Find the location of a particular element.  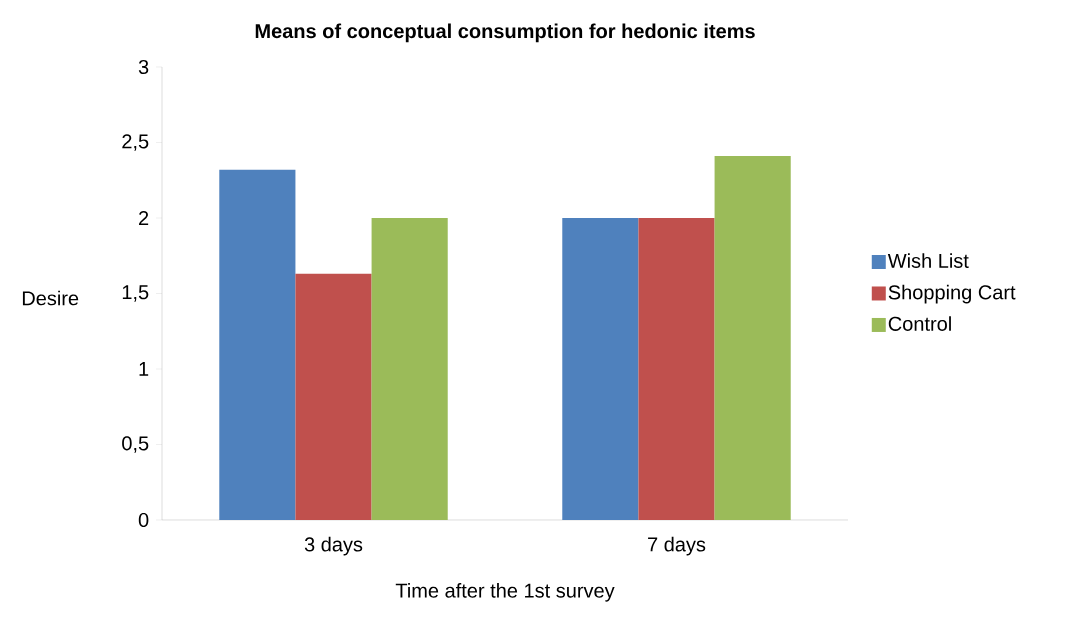

x-tick-label: 3 days is located at coordinates (333, 546).